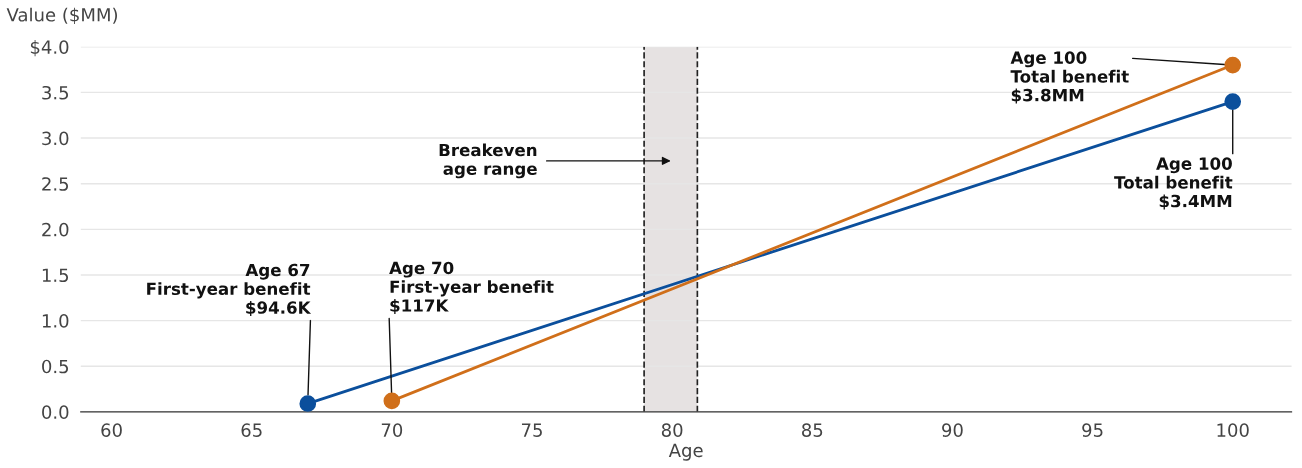 The width and height of the screenshot is (1302, 468). Describe the element at coordinates (55, 275) in the screenshot. I see `y-tick-label: 1.5` at that location.